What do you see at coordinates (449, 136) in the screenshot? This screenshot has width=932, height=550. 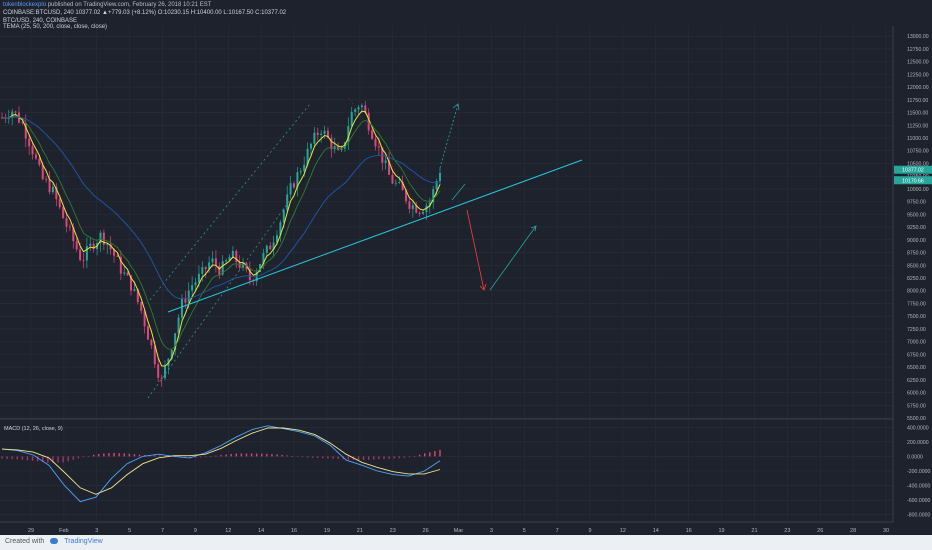 I see `projection-arrow-up` at bounding box center [449, 136].